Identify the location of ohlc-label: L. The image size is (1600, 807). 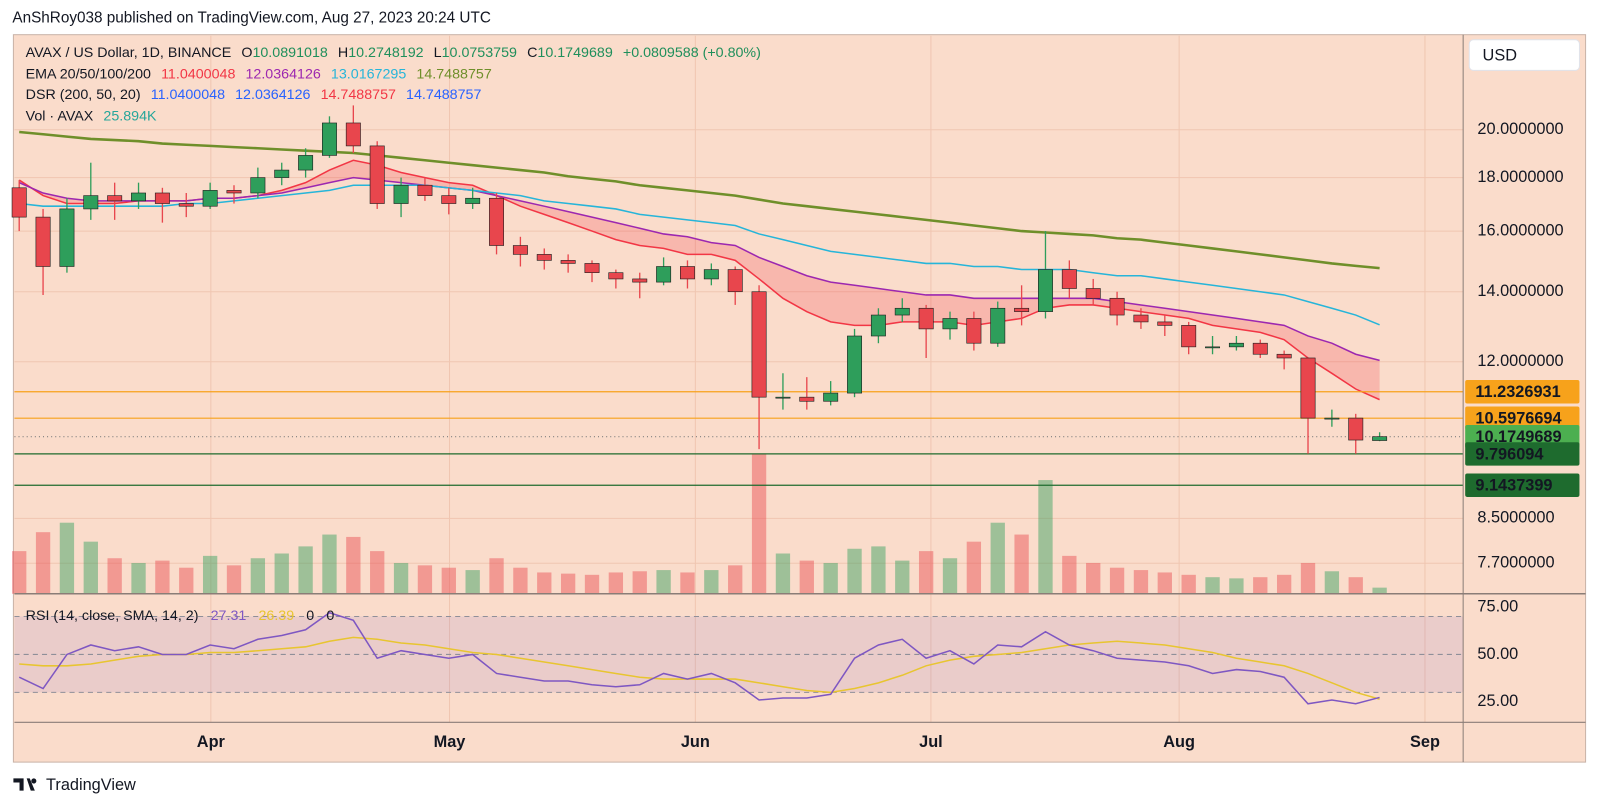
(438, 53).